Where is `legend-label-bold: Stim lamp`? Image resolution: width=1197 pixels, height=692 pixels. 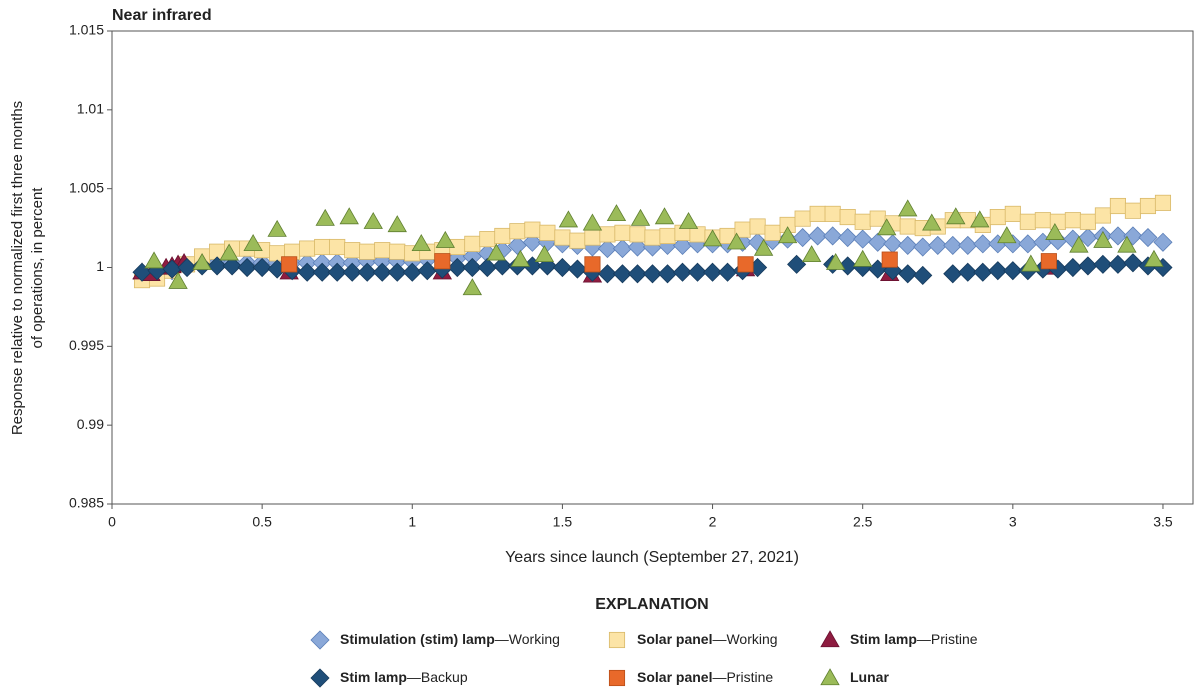 legend-label-bold: Stim lamp is located at coordinates (883, 639).